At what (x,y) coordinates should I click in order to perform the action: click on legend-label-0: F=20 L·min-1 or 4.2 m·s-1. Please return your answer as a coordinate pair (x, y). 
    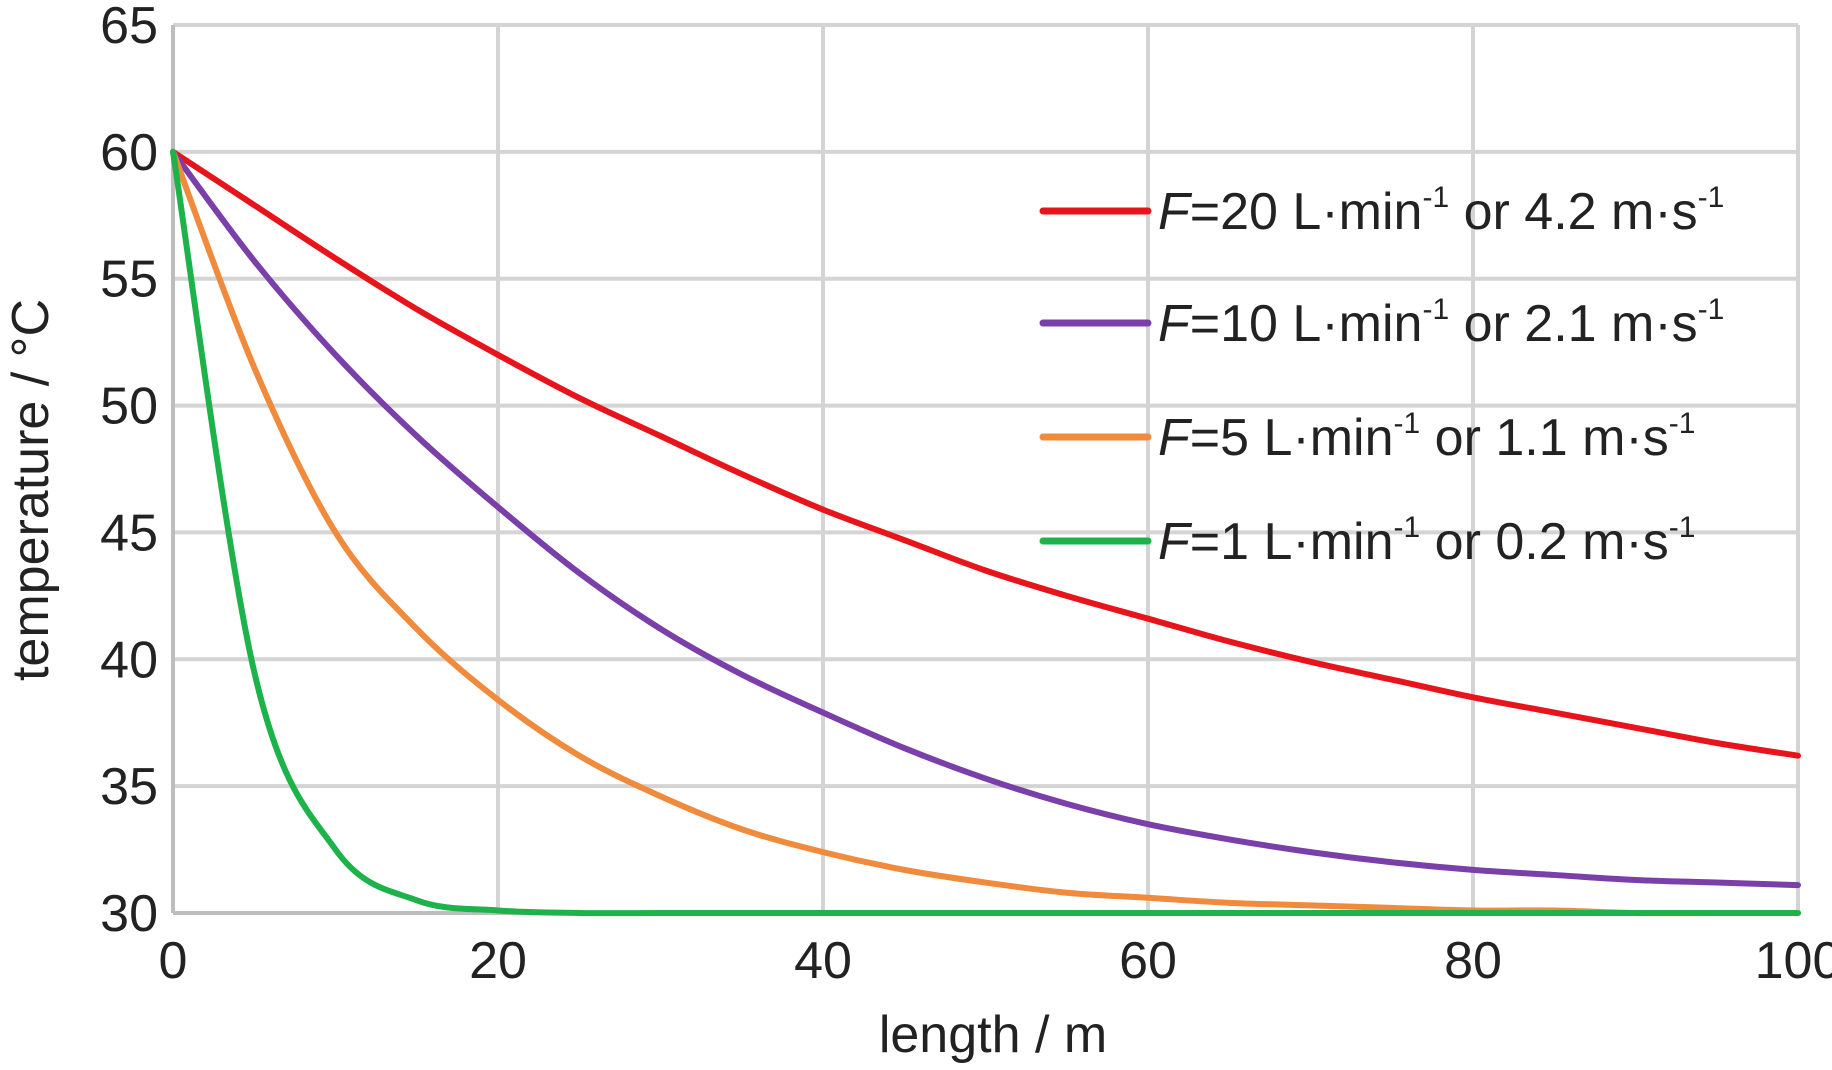
    Looking at the image, I should click on (1441, 211).